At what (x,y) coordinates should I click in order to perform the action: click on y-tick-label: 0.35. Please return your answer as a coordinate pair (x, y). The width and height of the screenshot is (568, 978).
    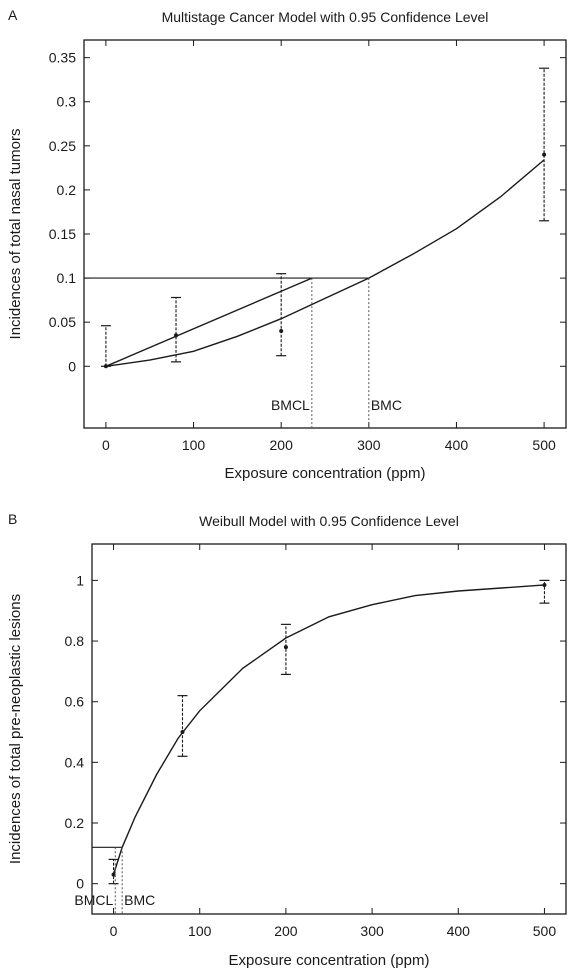
    Looking at the image, I should click on (62, 58).